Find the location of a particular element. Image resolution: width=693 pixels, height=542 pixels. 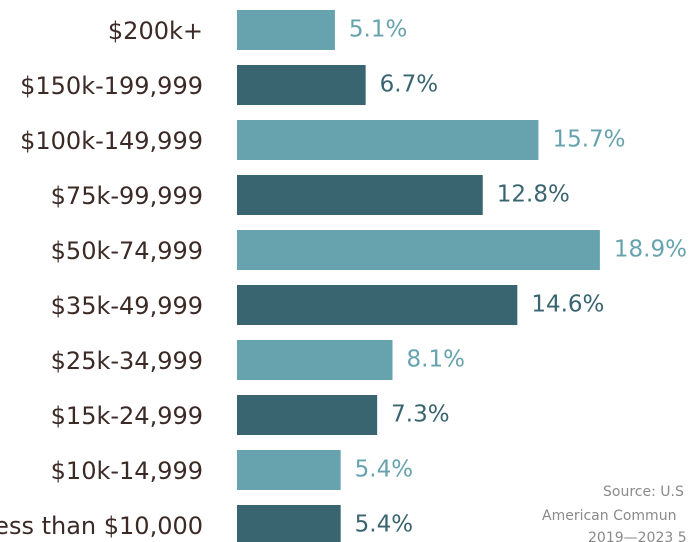

value-label: 14.6% is located at coordinates (567, 305).